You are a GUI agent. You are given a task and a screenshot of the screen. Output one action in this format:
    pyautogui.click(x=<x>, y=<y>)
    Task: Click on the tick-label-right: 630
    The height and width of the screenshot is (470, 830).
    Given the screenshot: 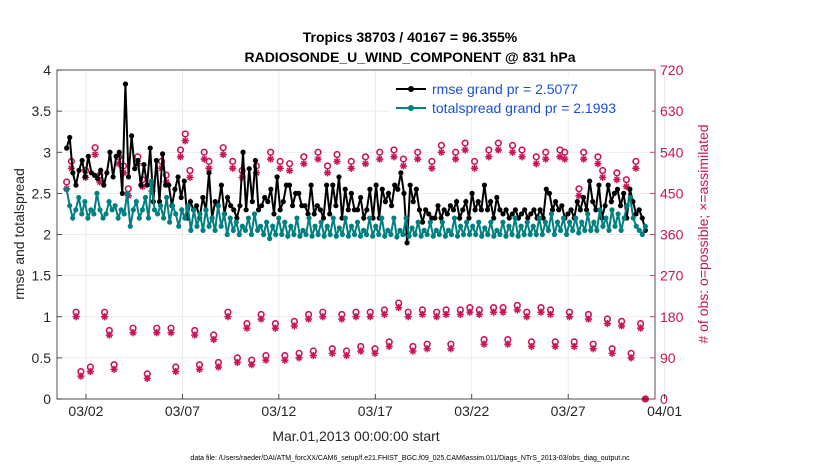 What is the action you would take?
    pyautogui.click(x=672, y=111)
    